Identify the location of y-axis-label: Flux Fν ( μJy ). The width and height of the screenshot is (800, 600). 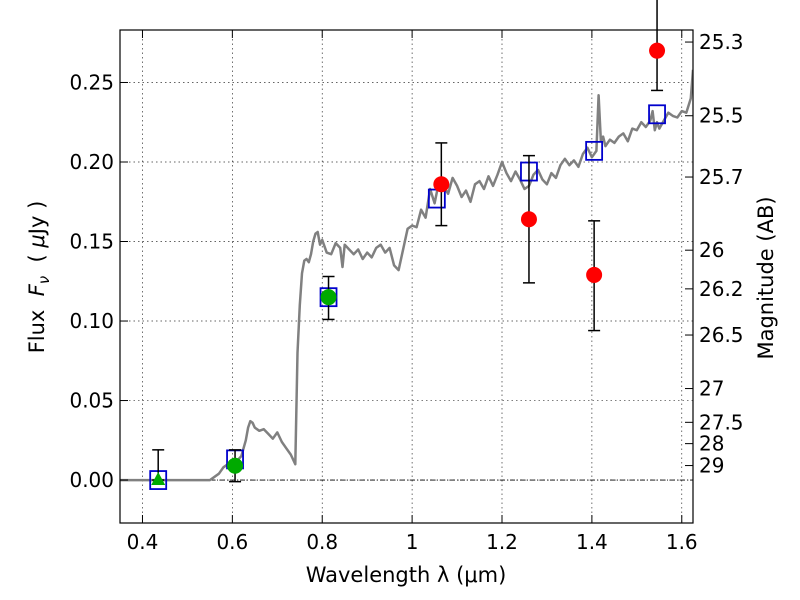
(39, 277).